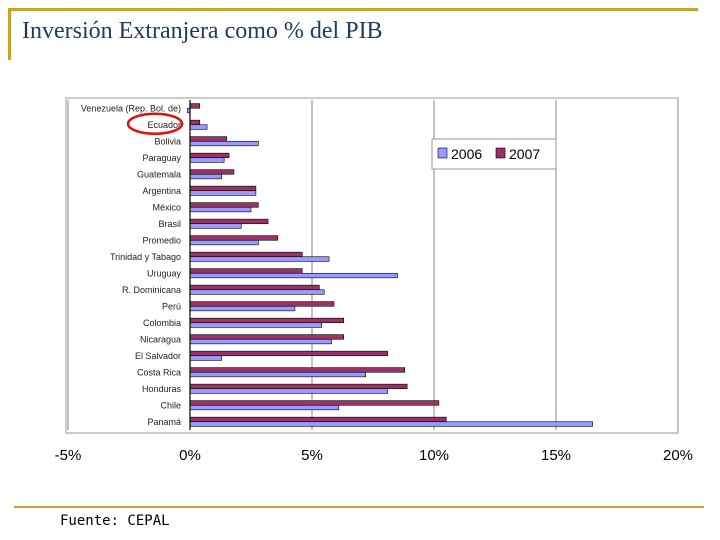 This screenshot has height=540, width=720. Describe the element at coordinates (494, 154) in the screenshot. I see `legend-box` at that location.